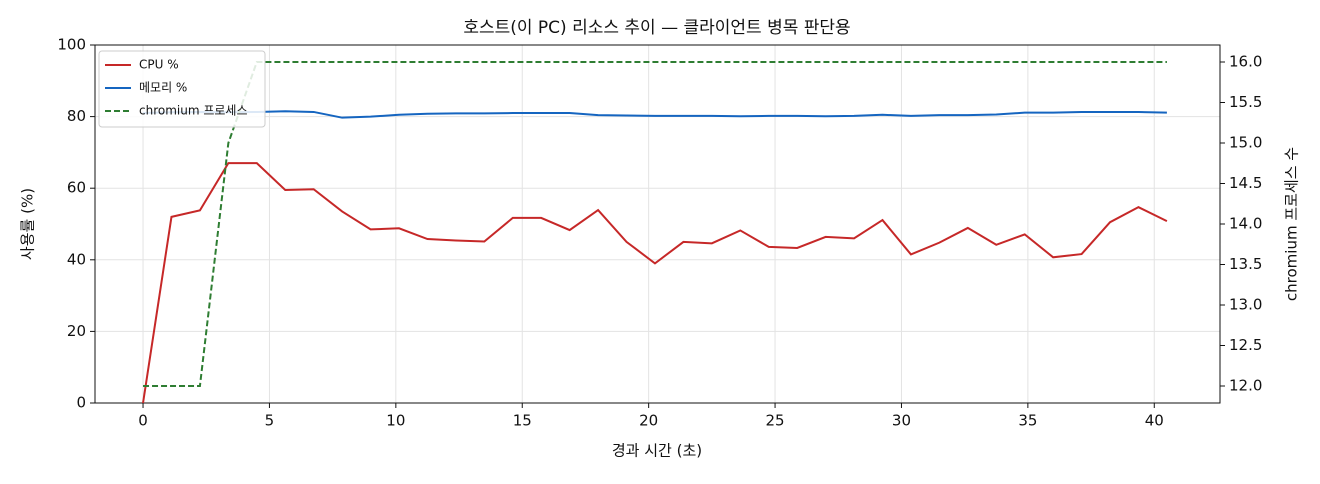 This screenshot has width=1320, height=484. Describe the element at coordinates (1245, 62) in the screenshot. I see `y2-tick-label: 16.0` at that location.